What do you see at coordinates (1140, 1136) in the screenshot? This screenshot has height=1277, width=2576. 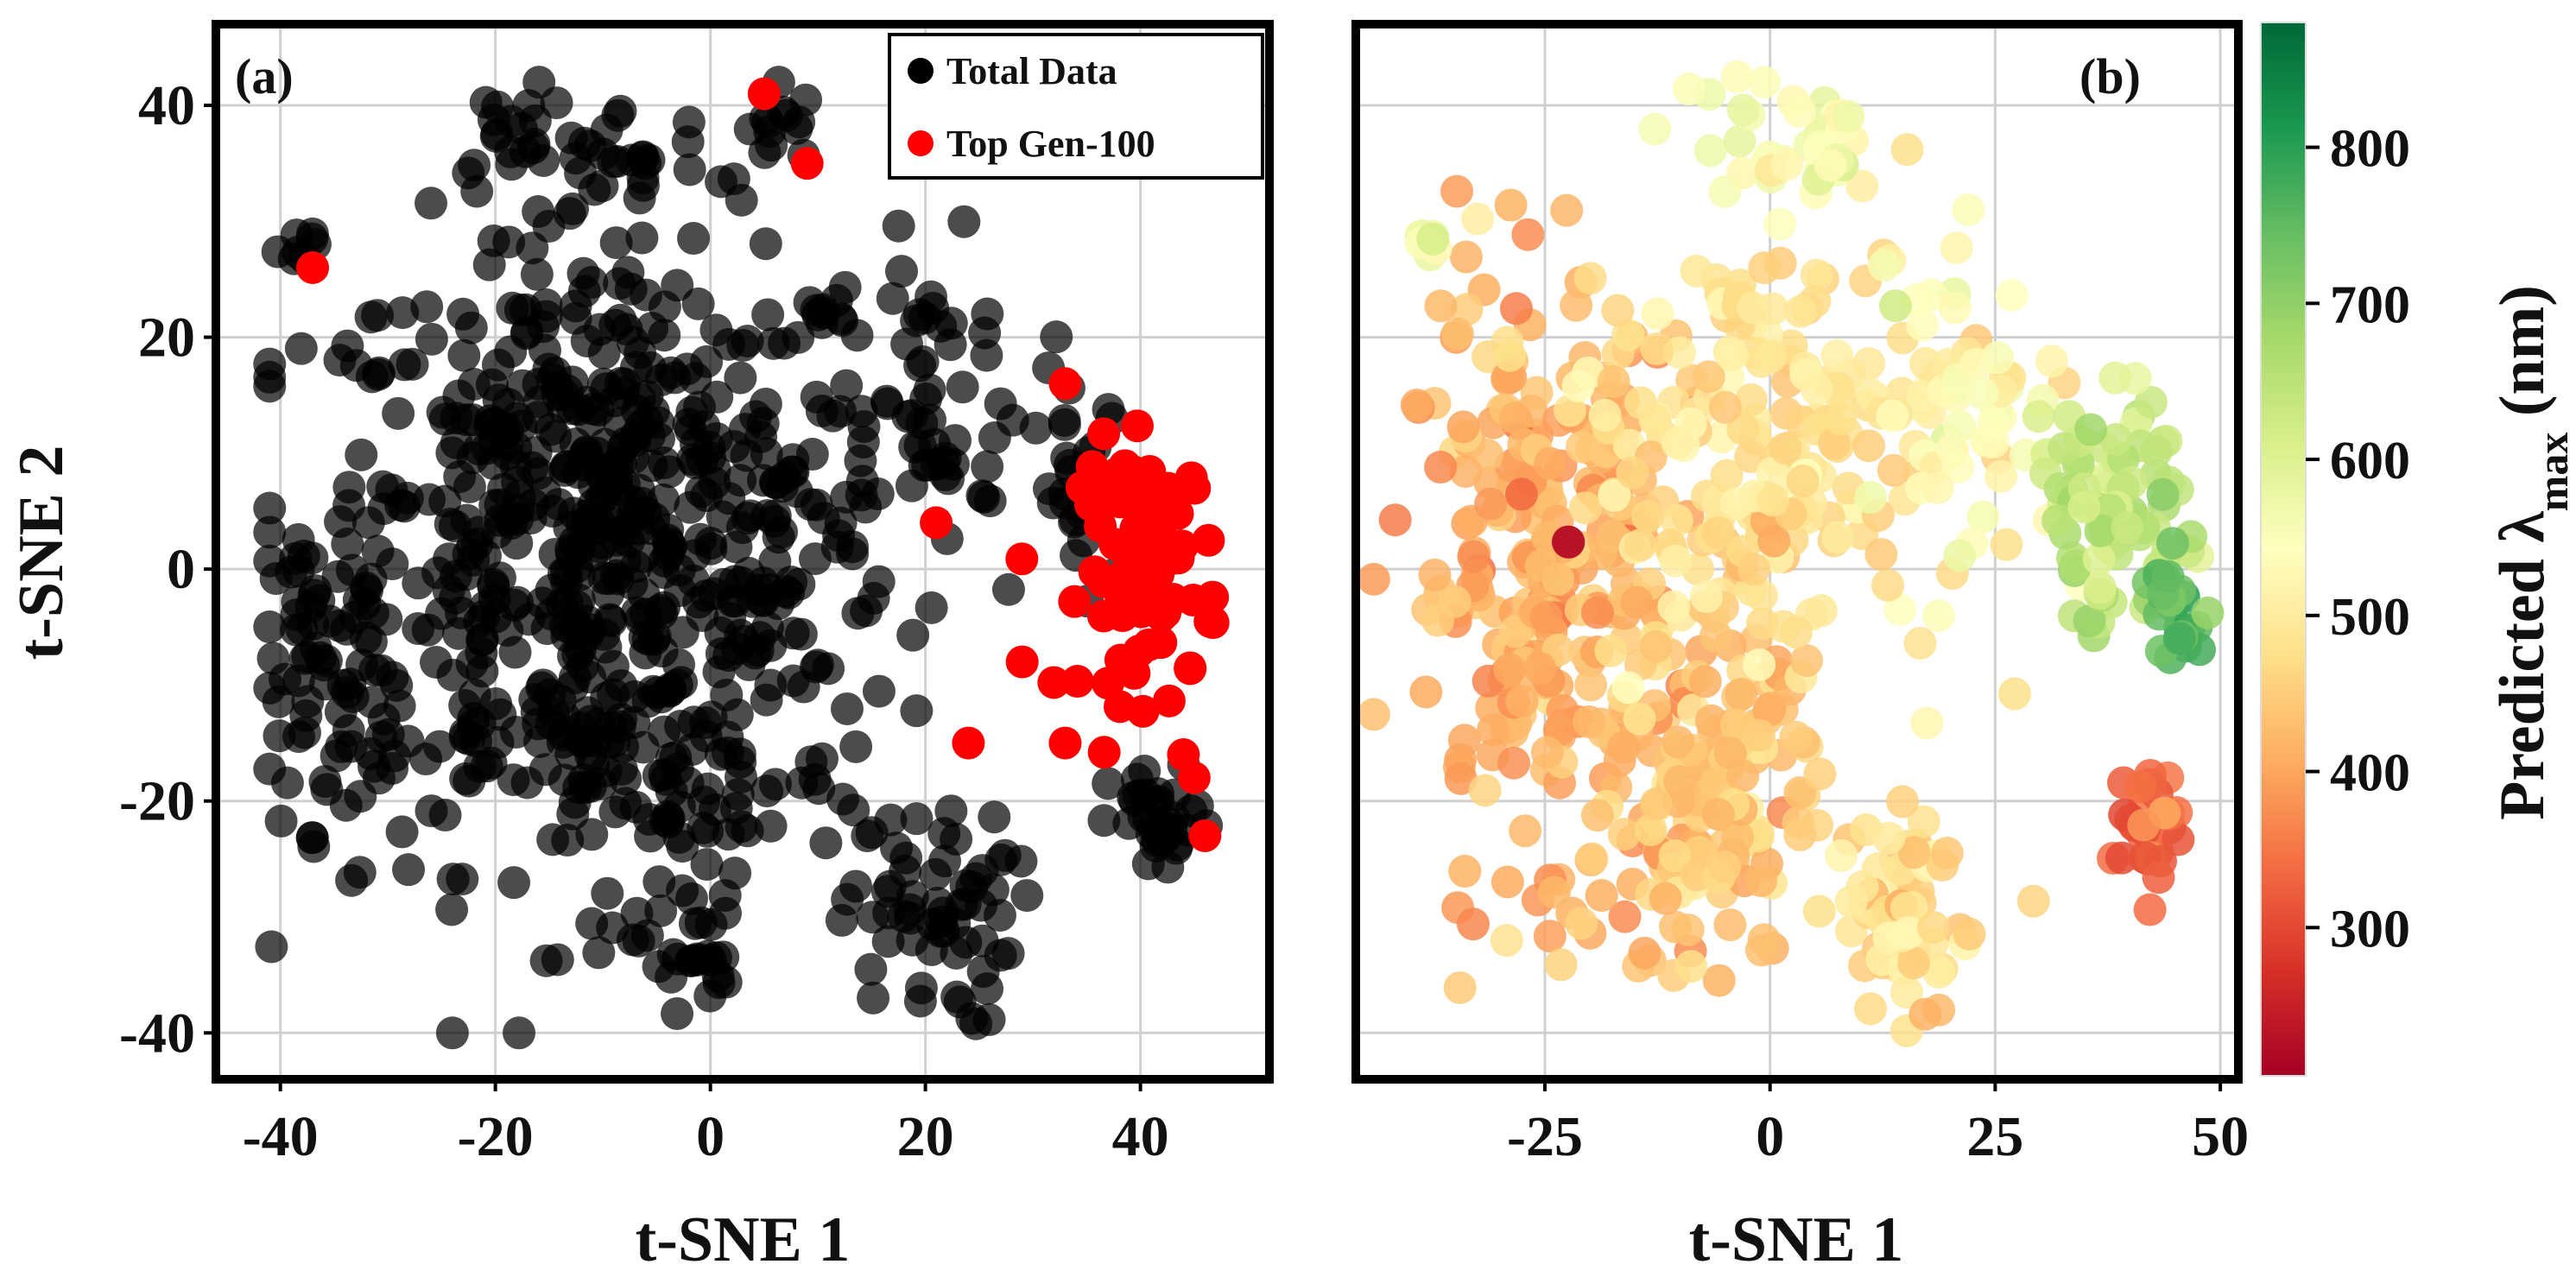 I see `x-tick-label: 40` at bounding box center [1140, 1136].